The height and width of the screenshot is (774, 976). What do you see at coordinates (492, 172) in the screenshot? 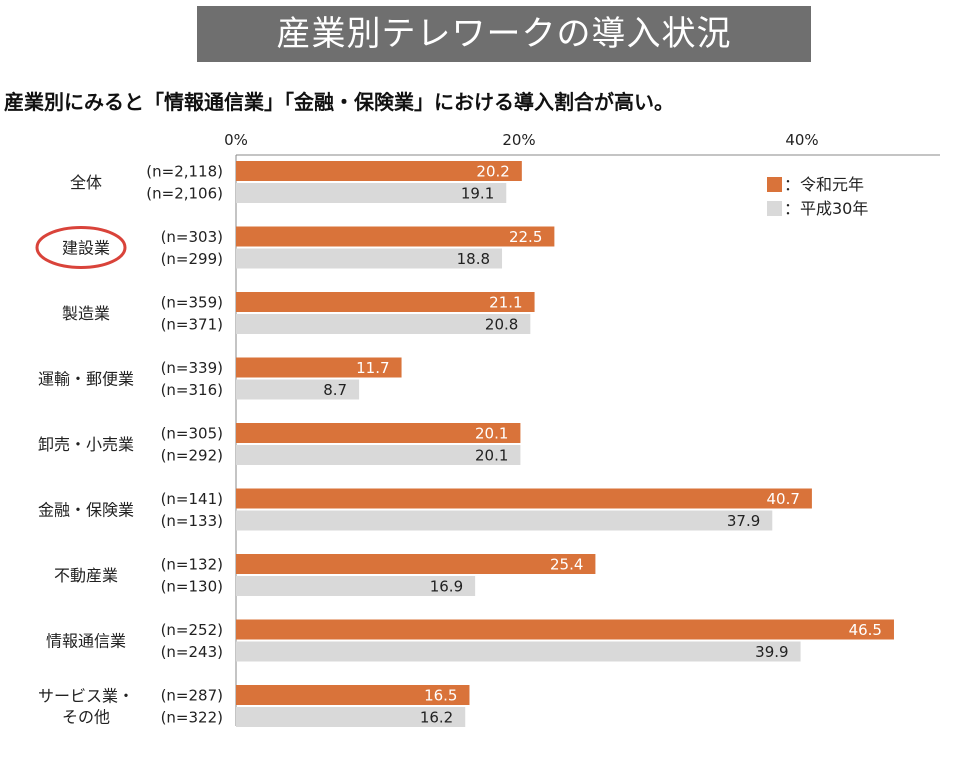
I see `value-label: 20.2` at bounding box center [492, 172].